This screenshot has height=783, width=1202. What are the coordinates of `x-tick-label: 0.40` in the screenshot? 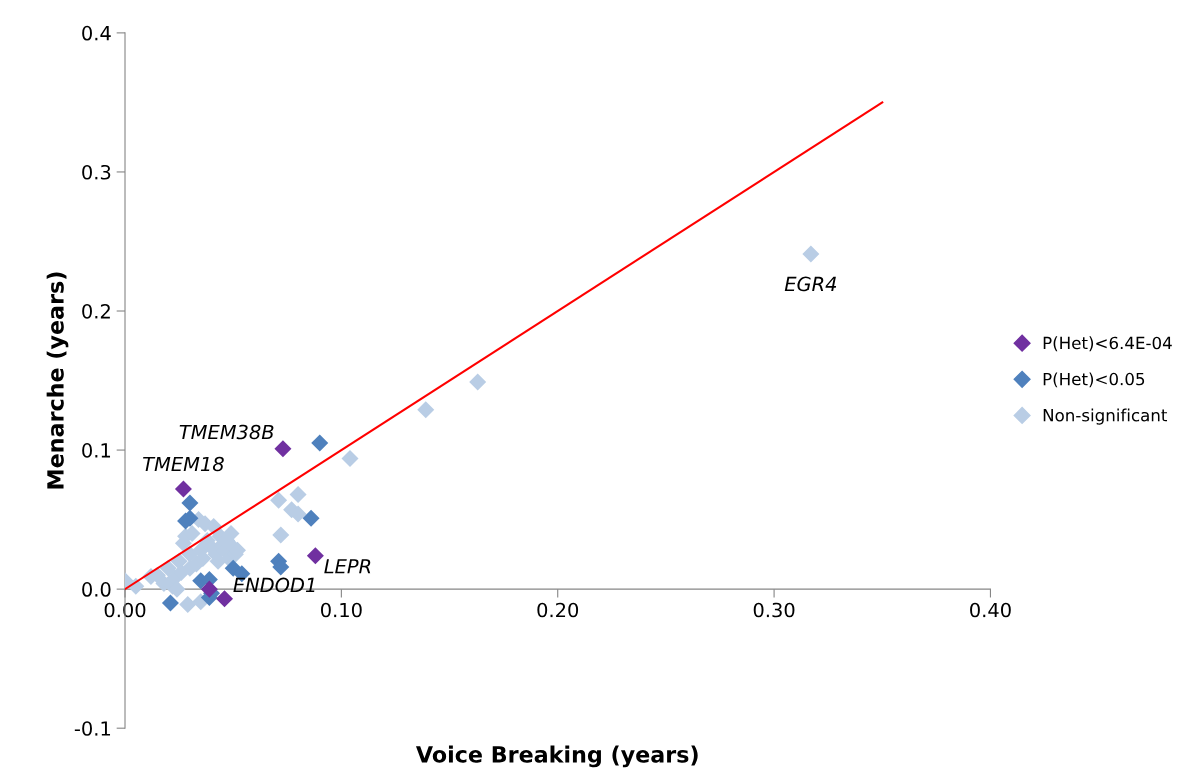 It's located at (990, 610).